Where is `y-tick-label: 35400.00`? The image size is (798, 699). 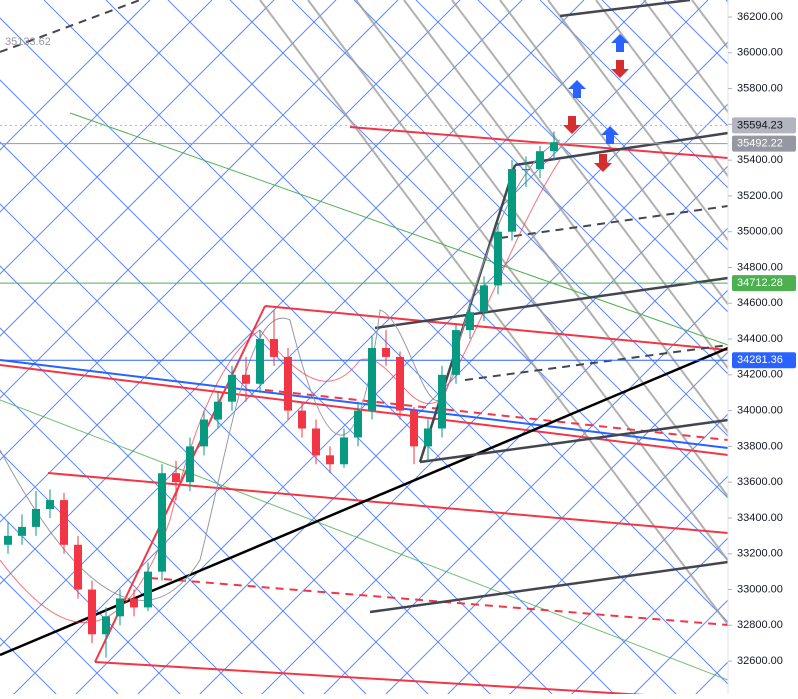
y-tick-label: 35400.00 is located at coordinates (760, 160).